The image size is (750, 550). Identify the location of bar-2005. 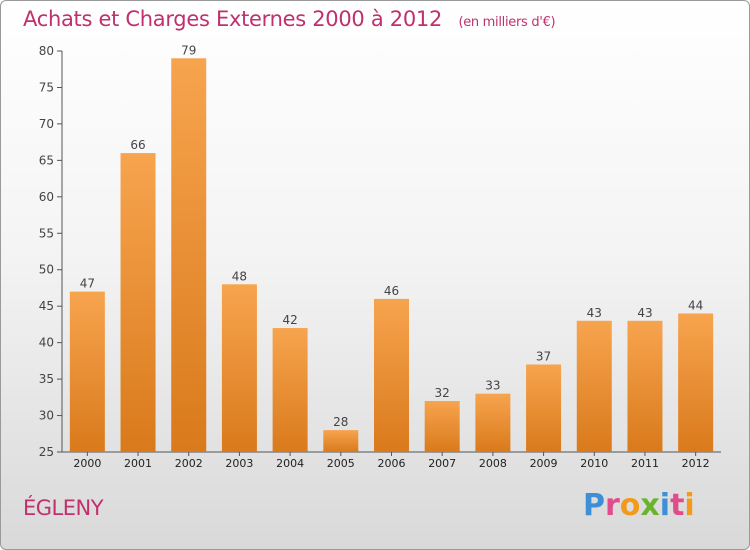
(341, 441).